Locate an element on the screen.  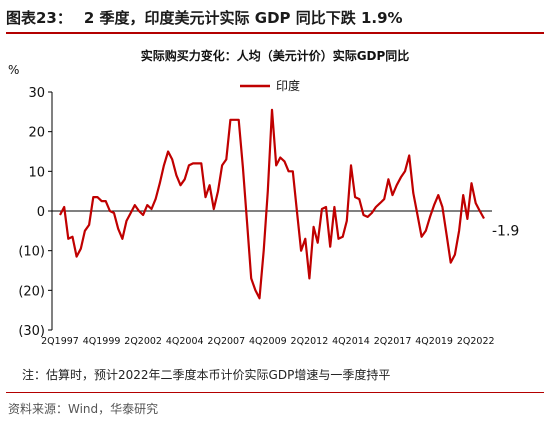
x-tick-label: 2Q2007 is located at coordinates (226, 341).